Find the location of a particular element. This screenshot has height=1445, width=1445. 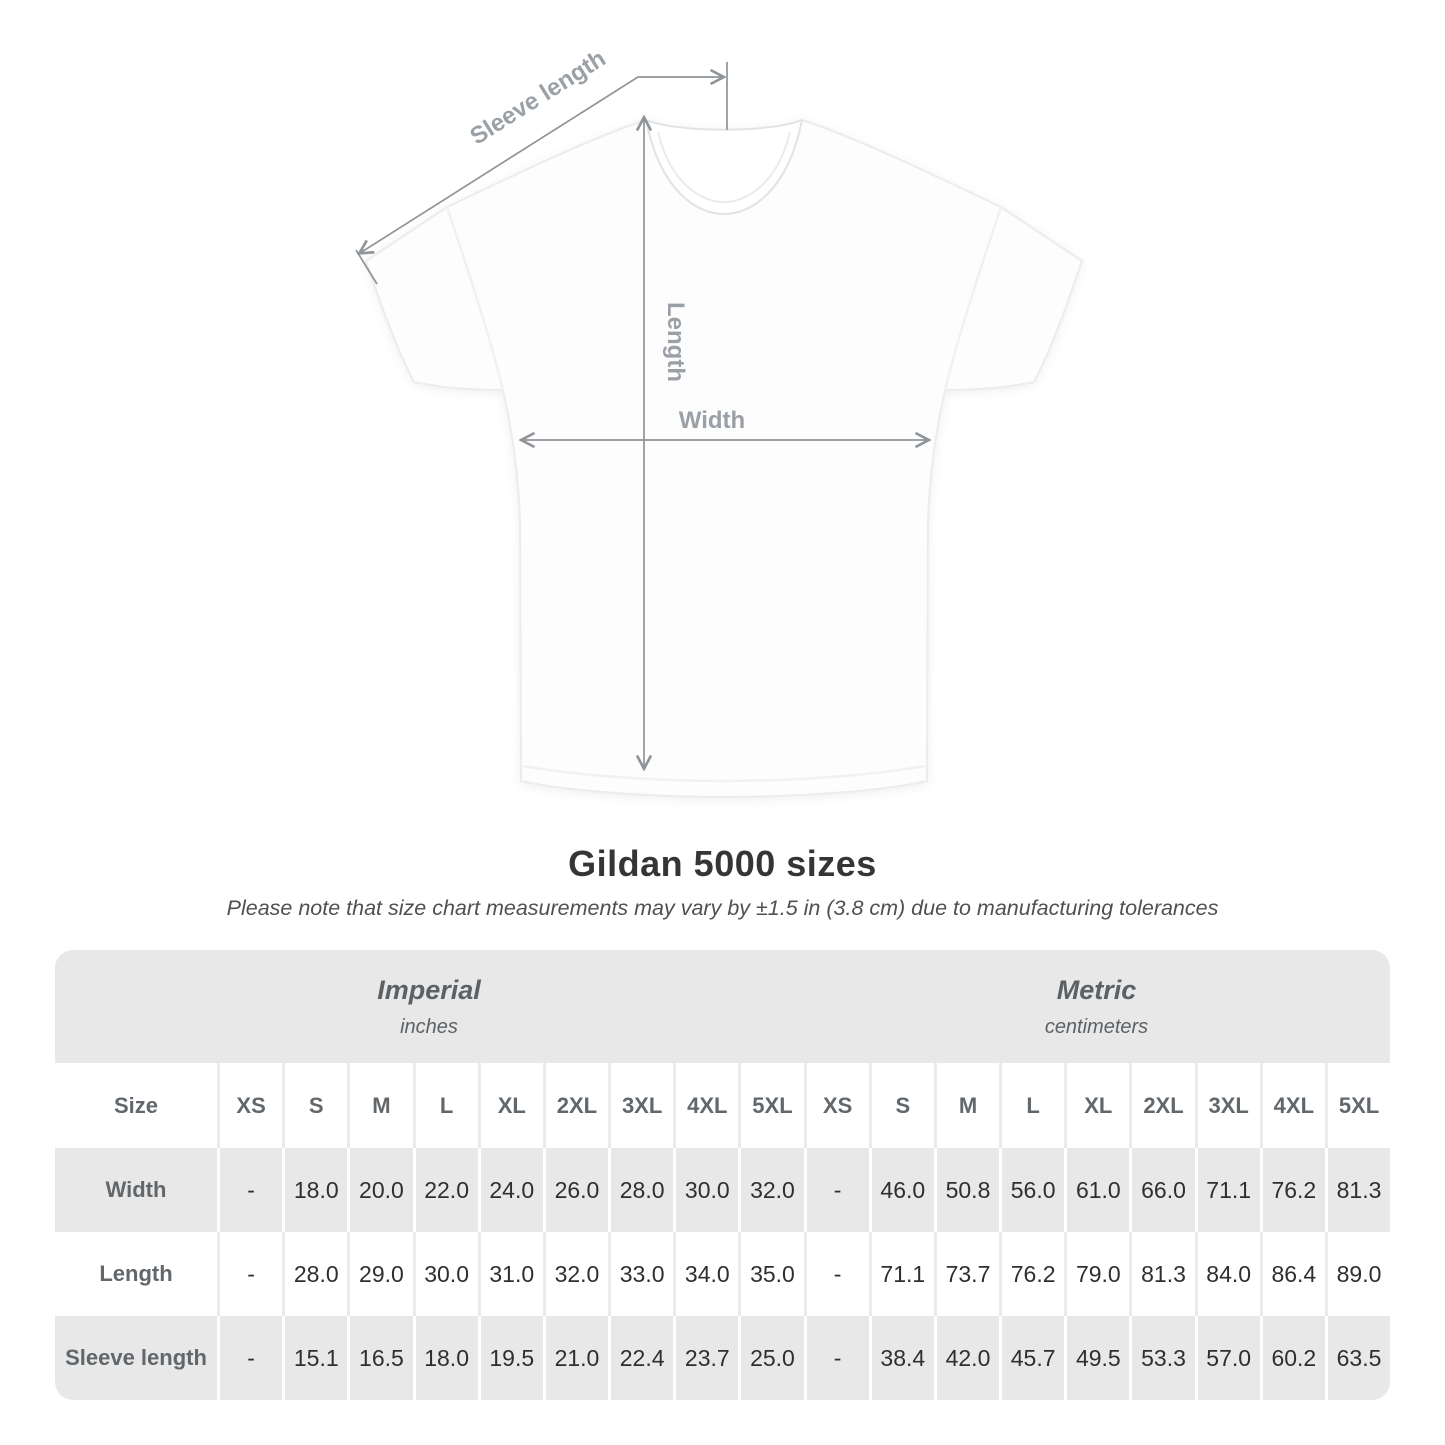

value-cell: 19.5 is located at coordinates (510, 1358).